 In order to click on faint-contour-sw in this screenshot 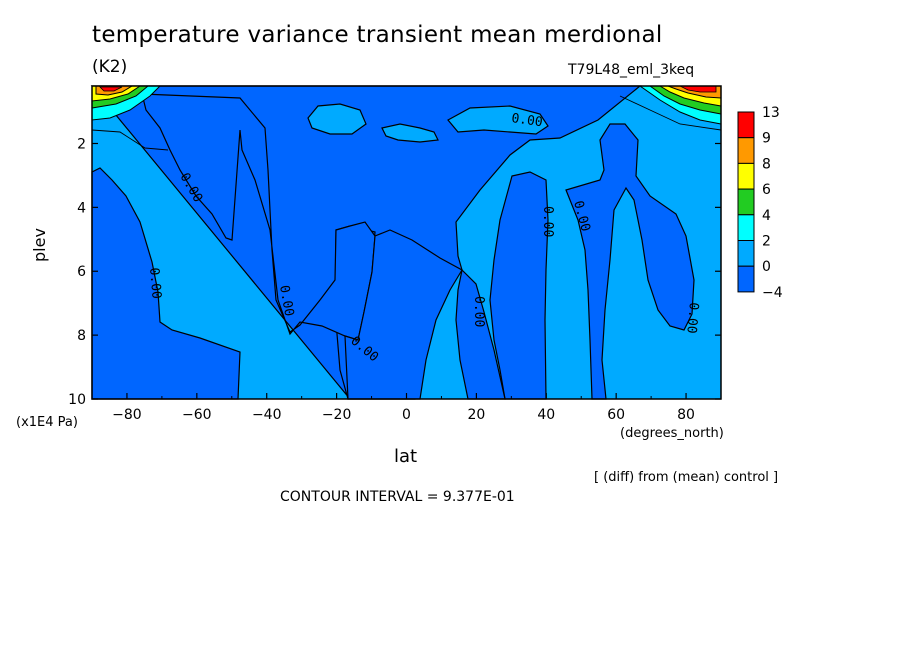, I will do `click(130, 140)`.